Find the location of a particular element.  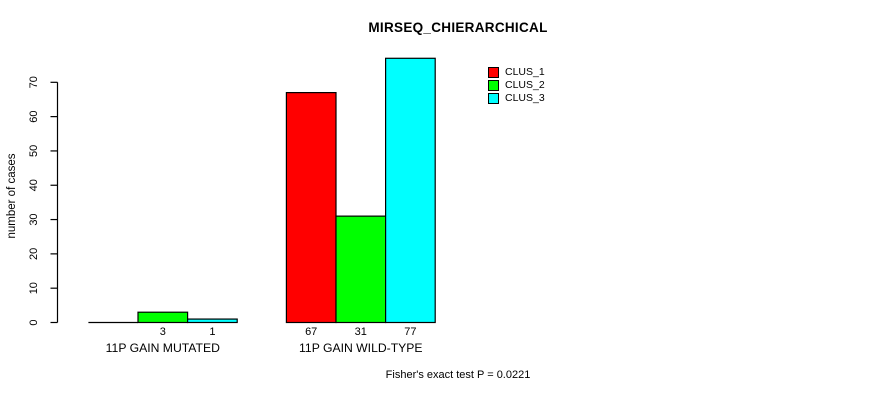

y-axis-tick-label: 30 is located at coordinates (34, 219).